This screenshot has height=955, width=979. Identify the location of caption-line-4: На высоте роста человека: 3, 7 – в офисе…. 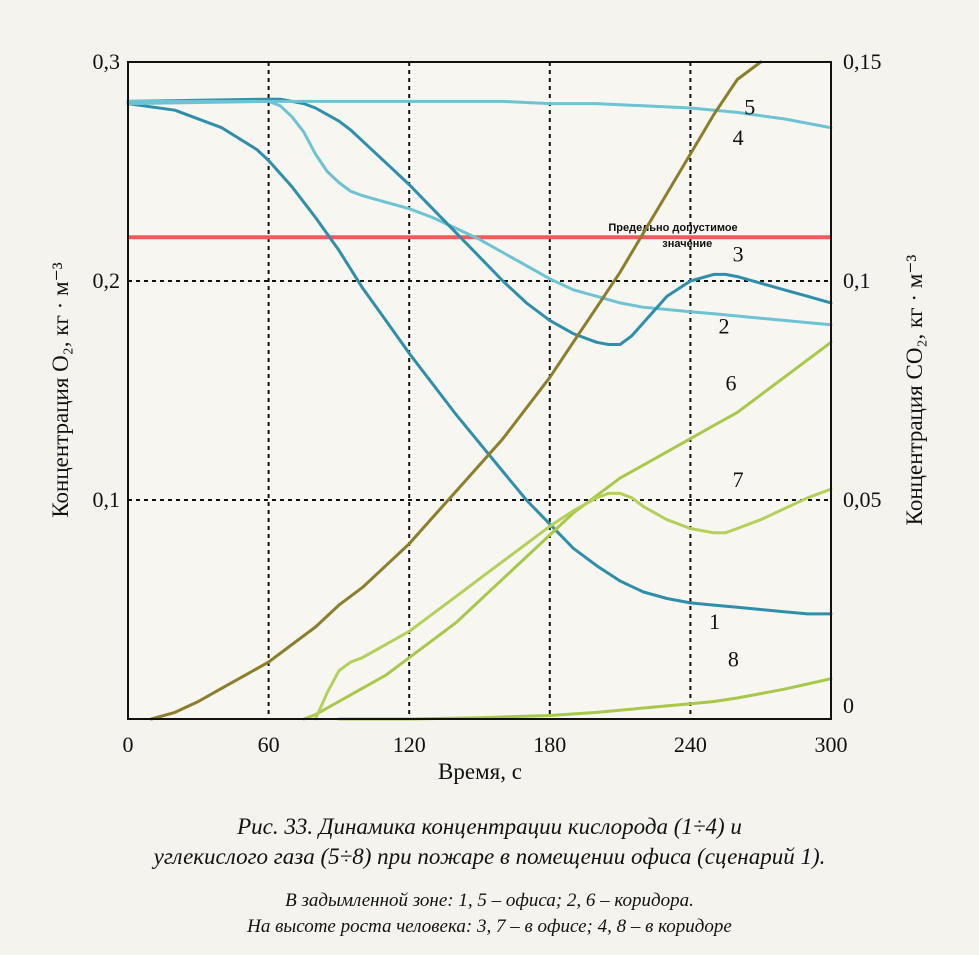
(489, 926).